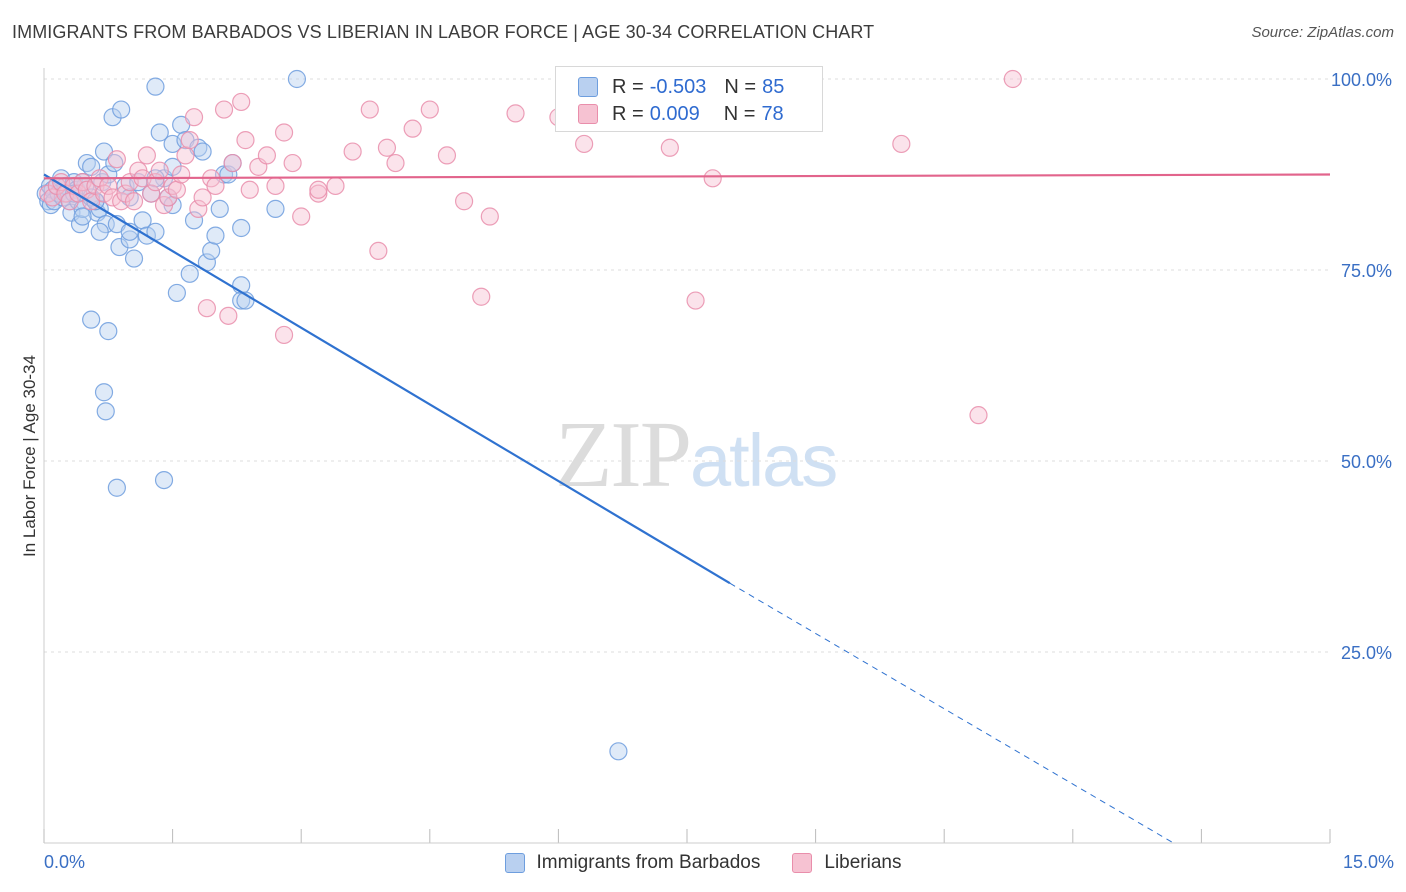 Image resolution: width=1406 pixels, height=892 pixels. What do you see at coordinates (648, 862) in the screenshot?
I see `legend-label-barbados: Immigrants from Barbados` at bounding box center [648, 862].